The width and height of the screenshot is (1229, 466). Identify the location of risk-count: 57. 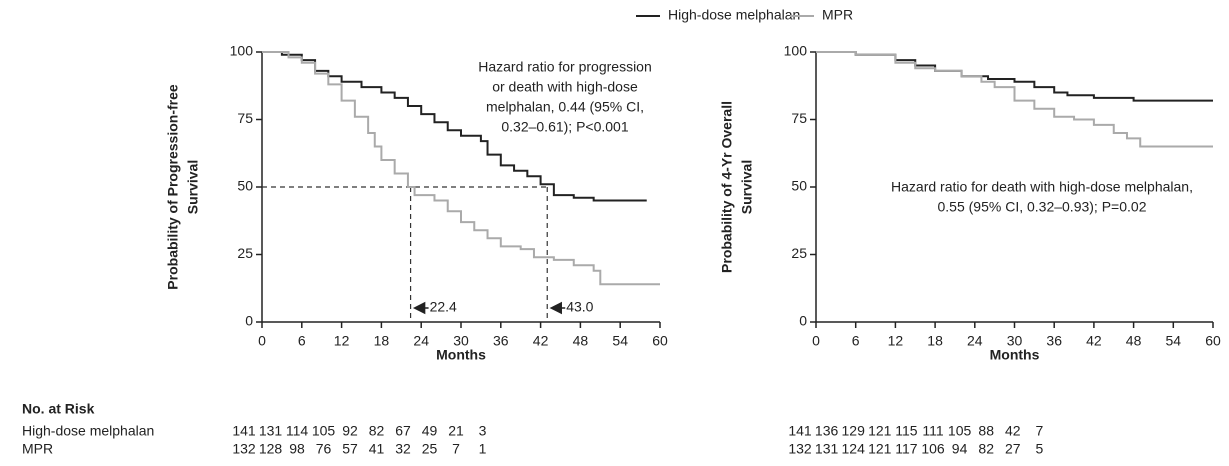
(350, 449).